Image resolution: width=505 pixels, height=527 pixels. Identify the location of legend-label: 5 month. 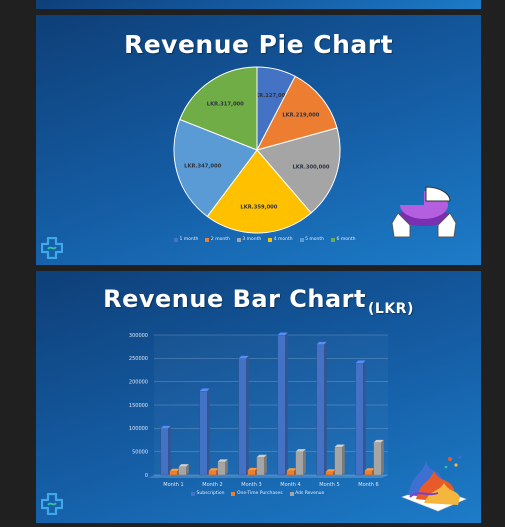
(315, 239).